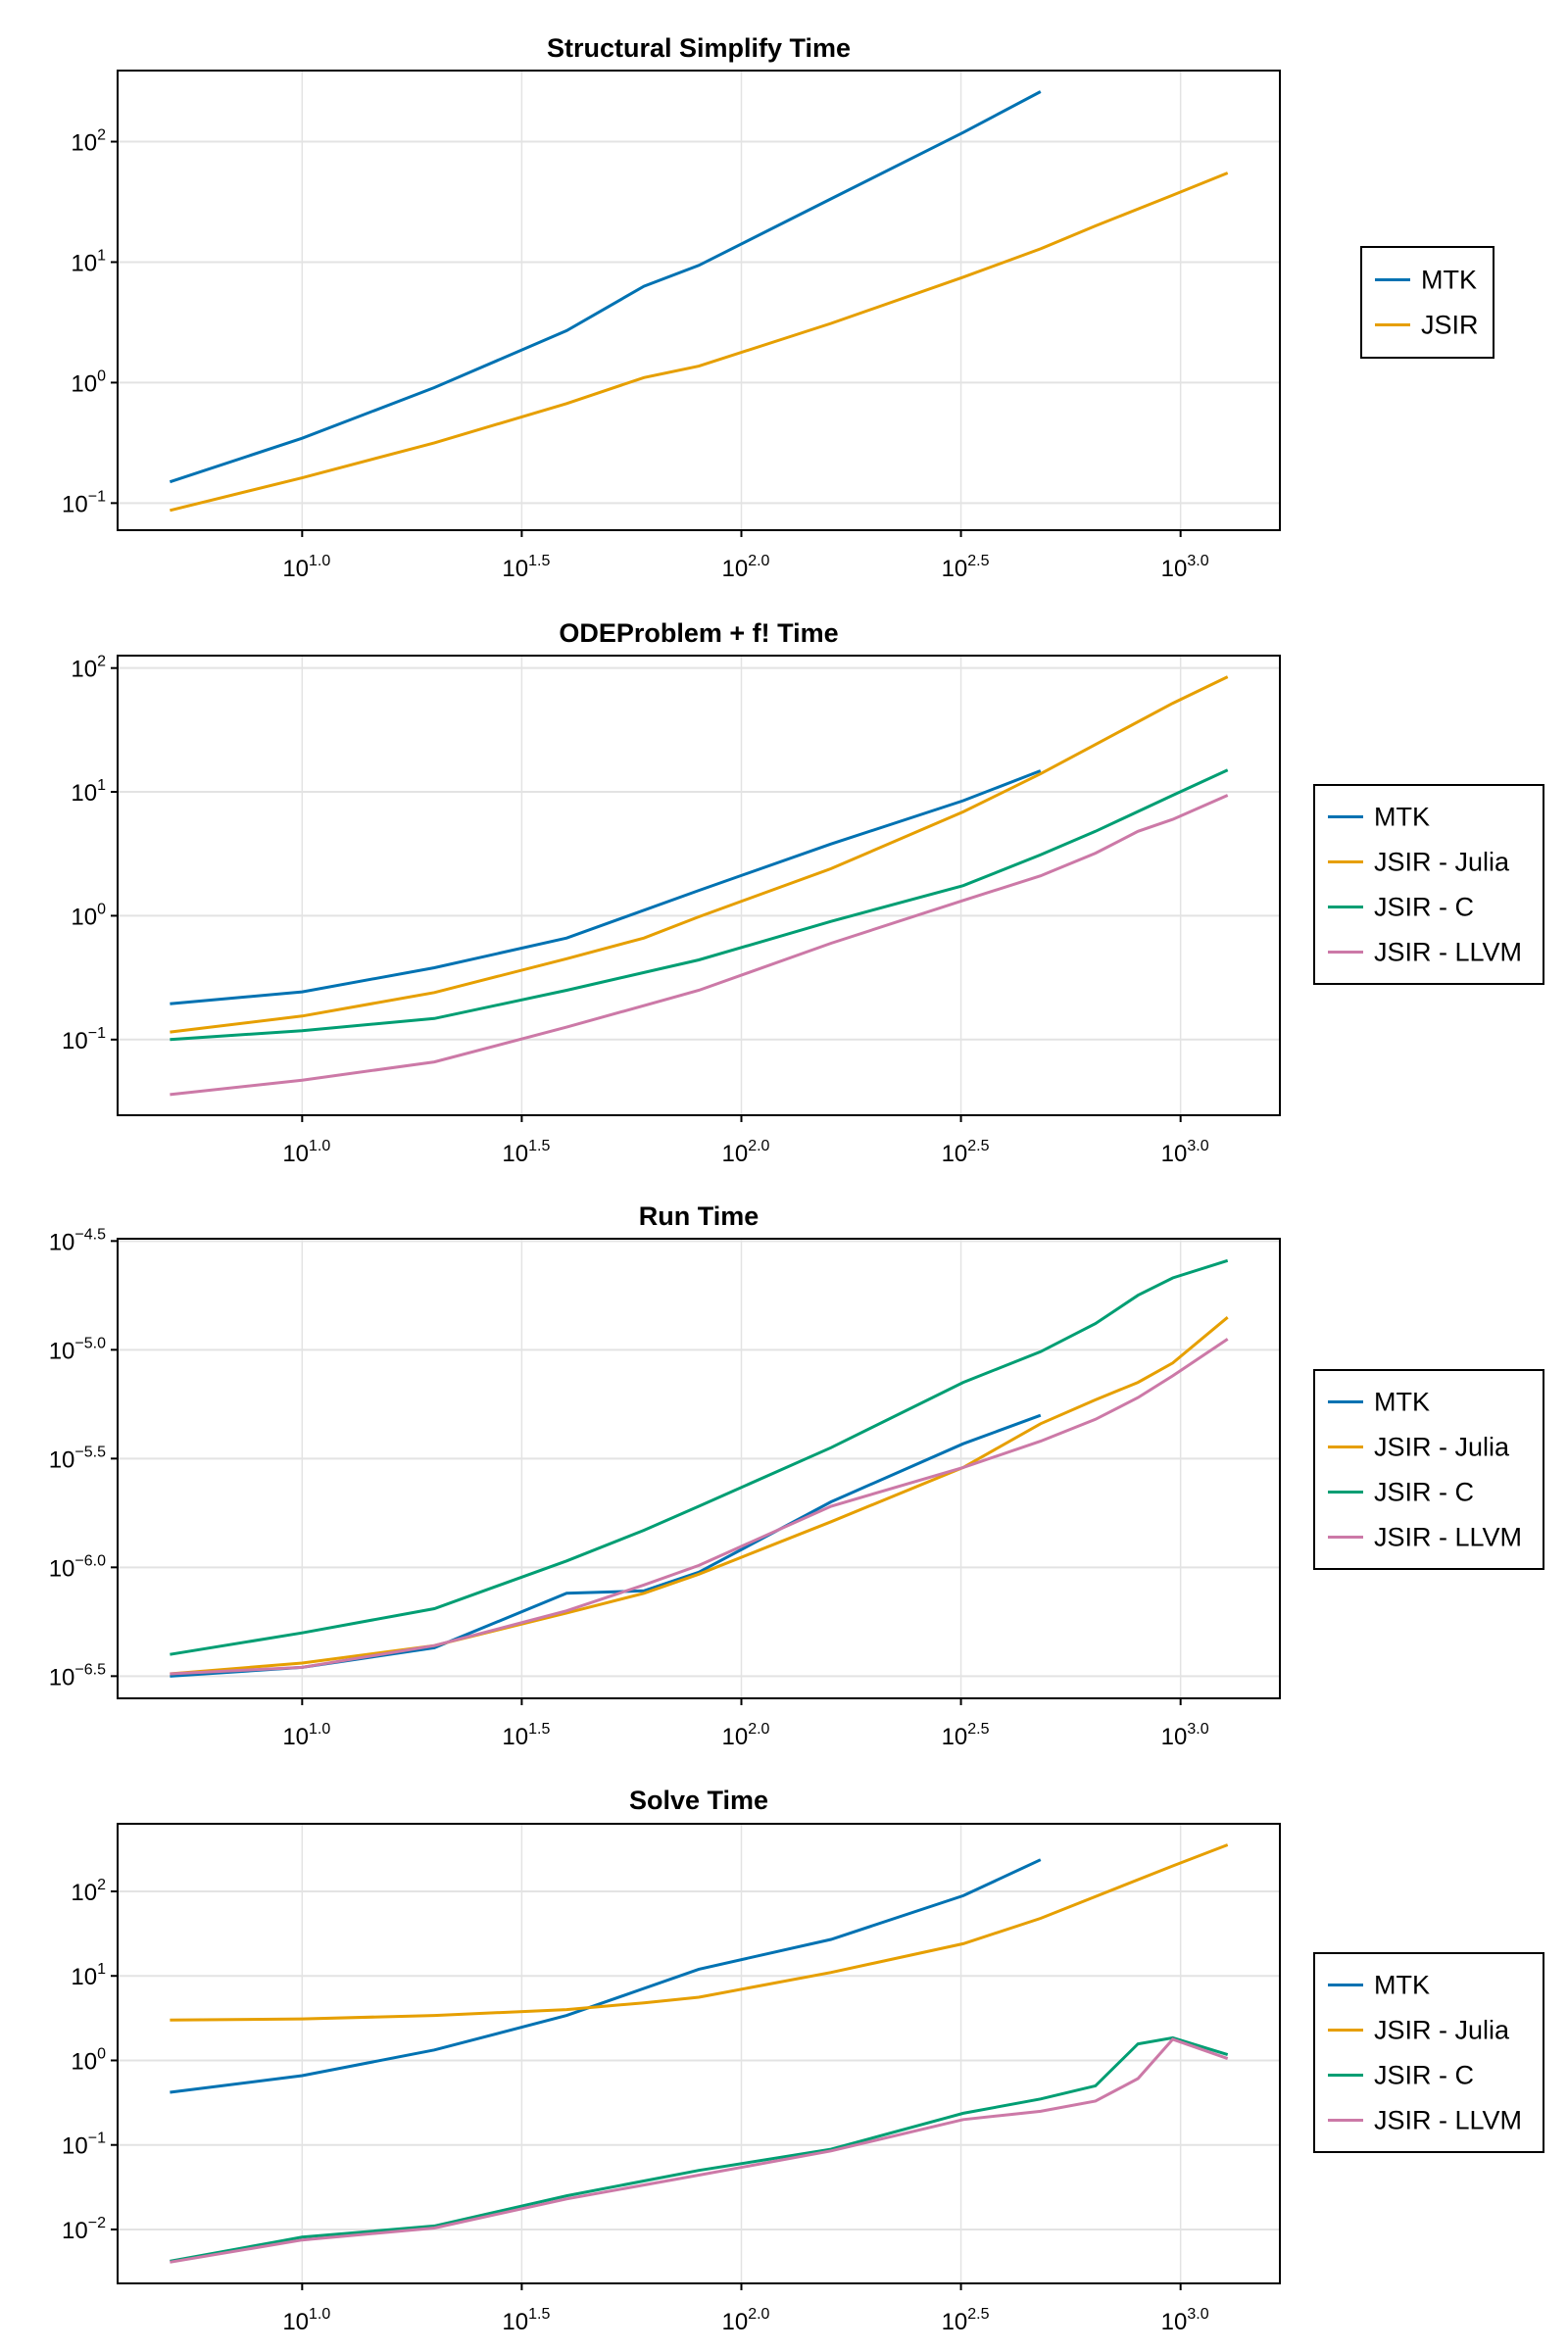 The image size is (1568, 2352). Describe the element at coordinates (90, 1343) in the screenshot. I see `tick-exponent: −5.0` at that location.